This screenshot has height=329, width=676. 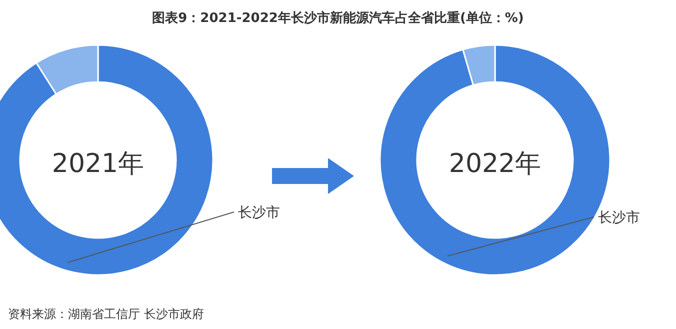 What do you see at coordinates (106, 314) in the screenshot?
I see `text: 资料来源：湖南省工信厅 长沙市政府` at bounding box center [106, 314].